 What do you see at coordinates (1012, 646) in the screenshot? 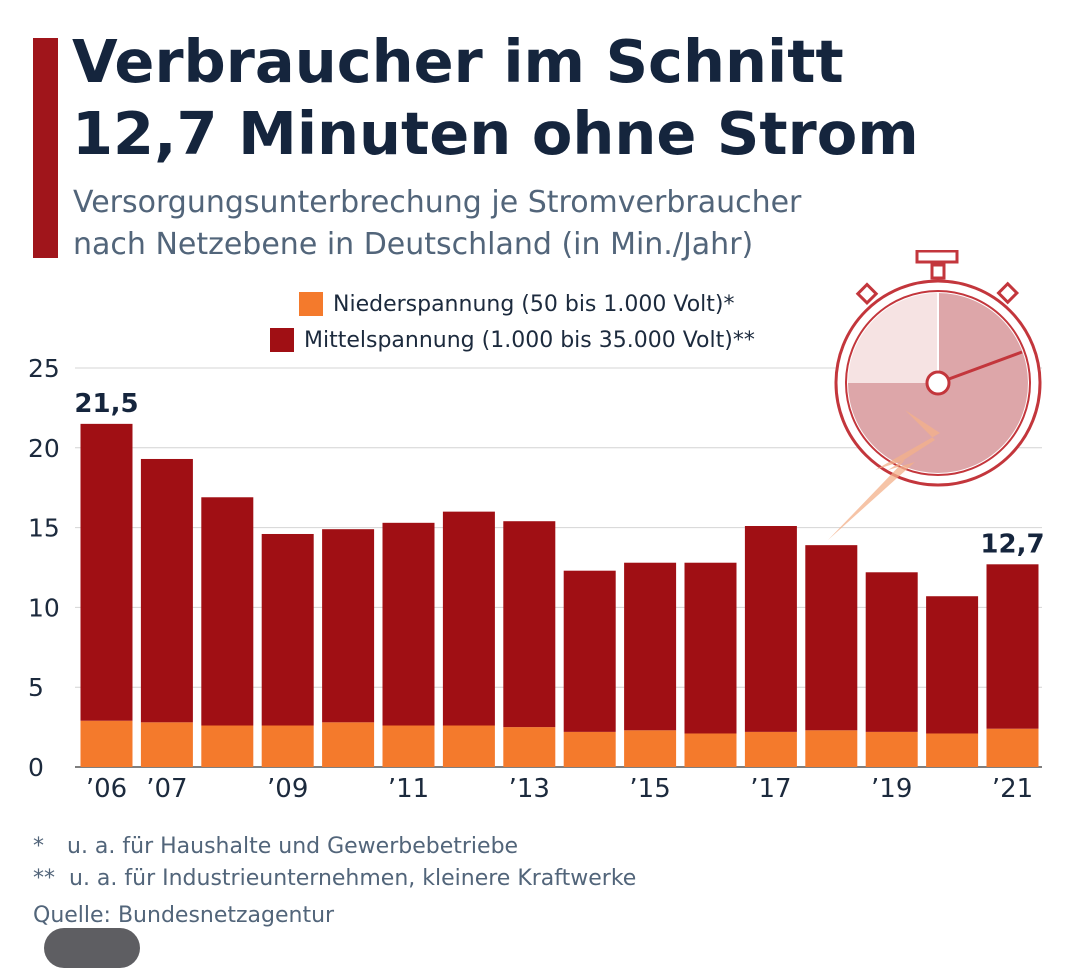
I see `bar-mittelspannung-2021` at bounding box center [1012, 646].